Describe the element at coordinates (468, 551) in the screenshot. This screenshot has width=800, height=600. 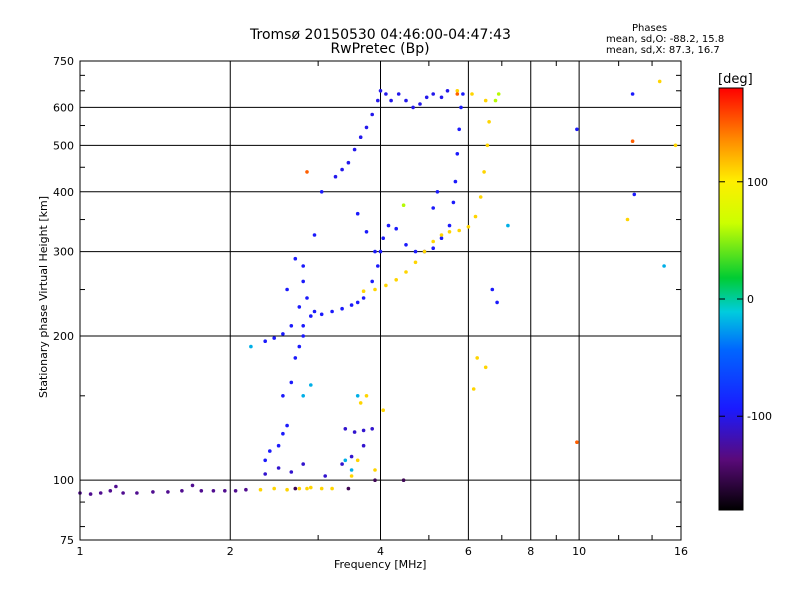
I see `x-tick-label: 6` at that location.